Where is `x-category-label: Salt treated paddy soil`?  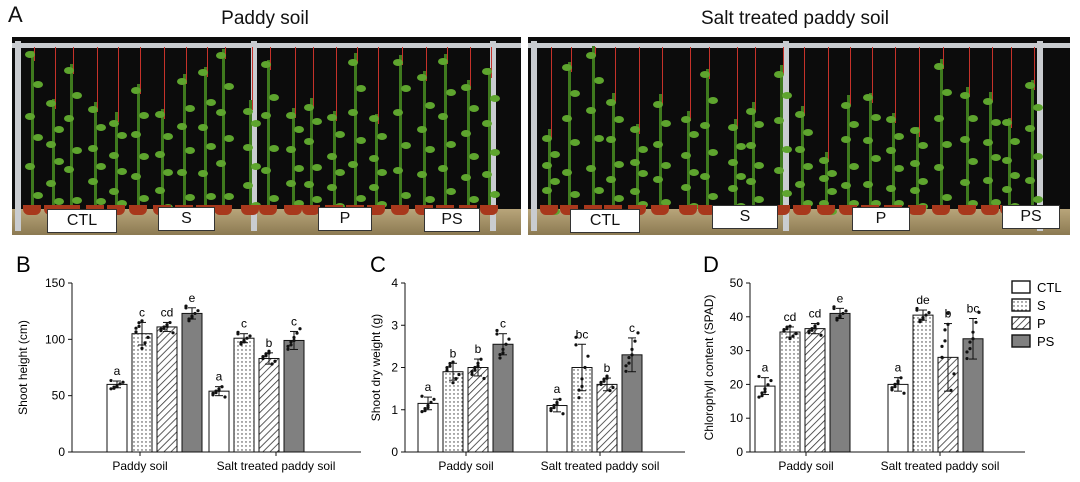 x-category-label: Salt treated paddy soil is located at coordinates (276, 466).